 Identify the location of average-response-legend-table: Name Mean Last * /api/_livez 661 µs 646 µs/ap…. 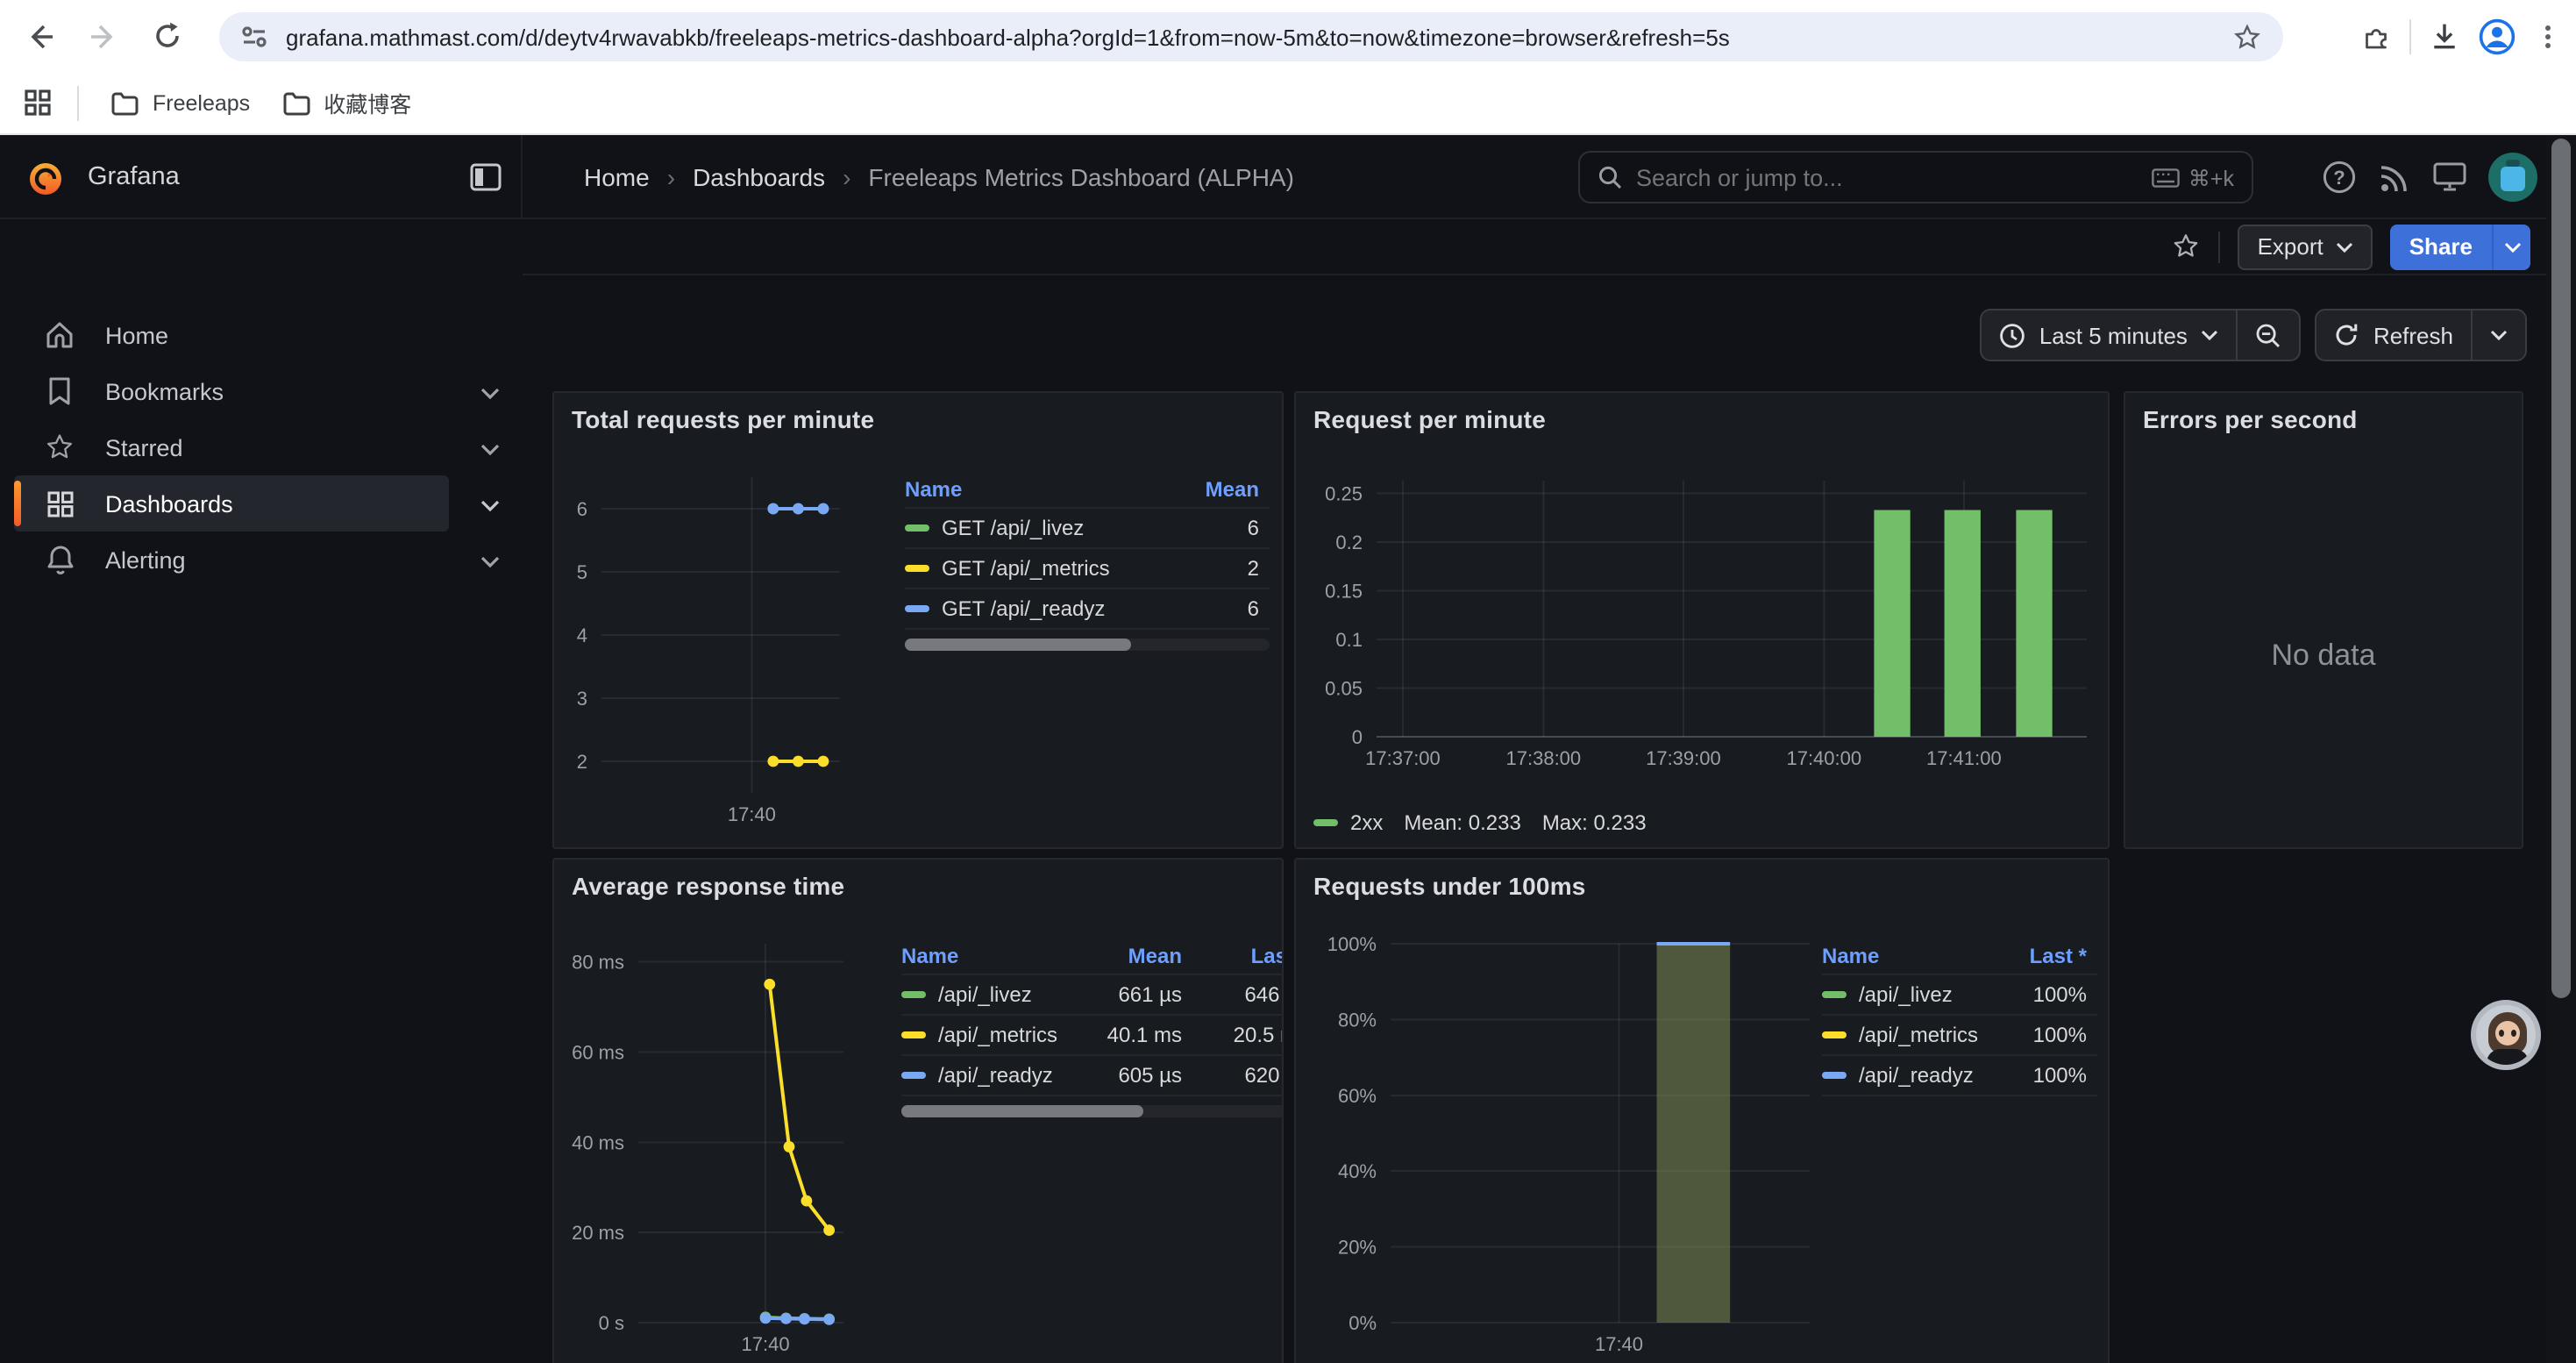
(1091, 1027).